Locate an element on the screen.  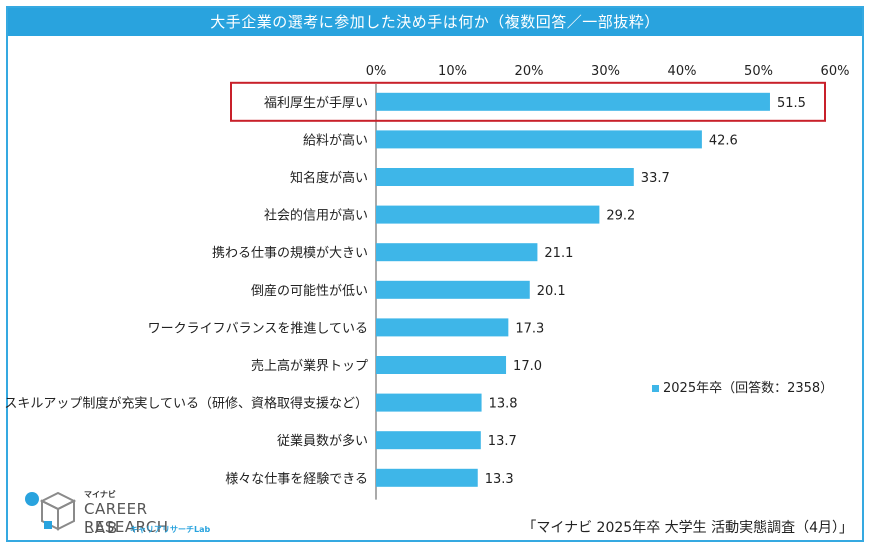
legend-label: 2025年卒（回答数：2358） is located at coordinates (748, 388).